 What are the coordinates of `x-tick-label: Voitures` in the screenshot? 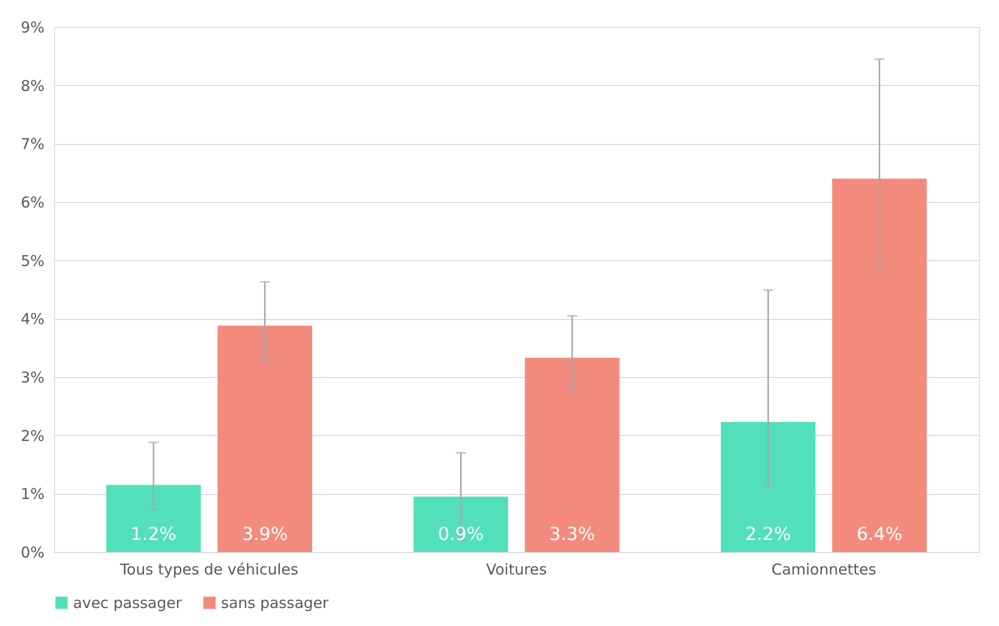 It's located at (517, 569).